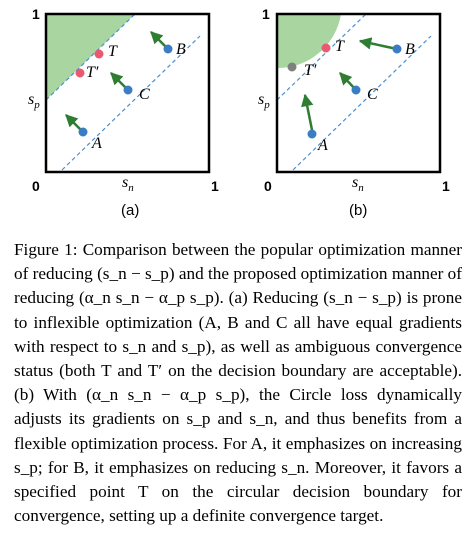 This screenshot has height=545, width=474. Describe the element at coordinates (292, 67) in the screenshot. I see `panel-b-point-t-prime` at that location.